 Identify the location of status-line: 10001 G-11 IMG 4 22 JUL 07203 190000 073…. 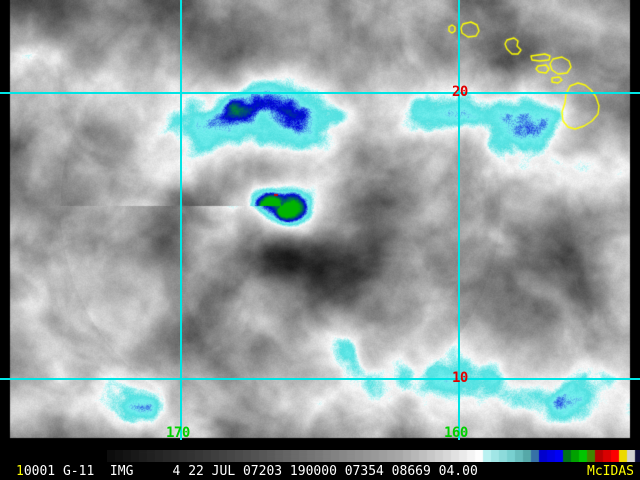
(320, 472).